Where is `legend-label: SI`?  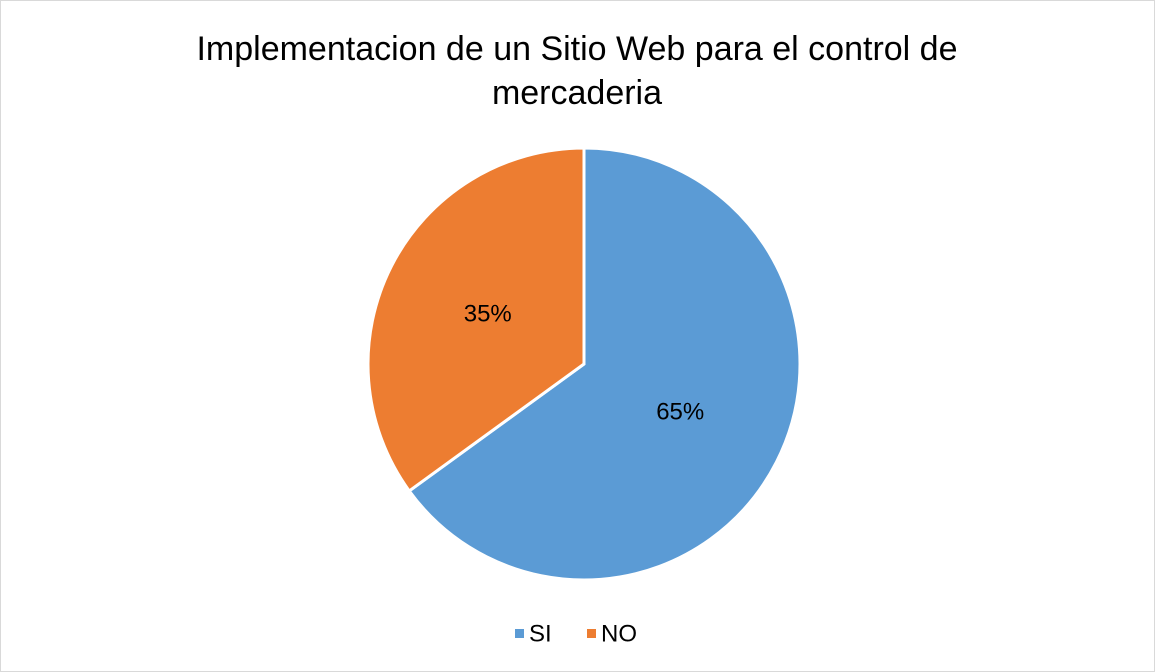
legend-label: SI is located at coordinates (540, 633).